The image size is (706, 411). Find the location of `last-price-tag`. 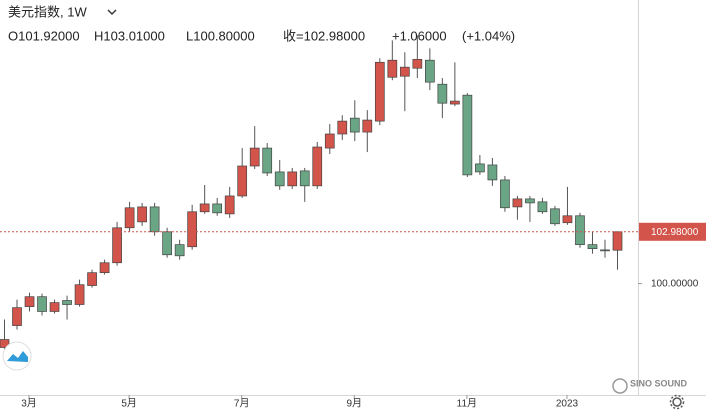

last-price-tag is located at coordinates (672, 231).